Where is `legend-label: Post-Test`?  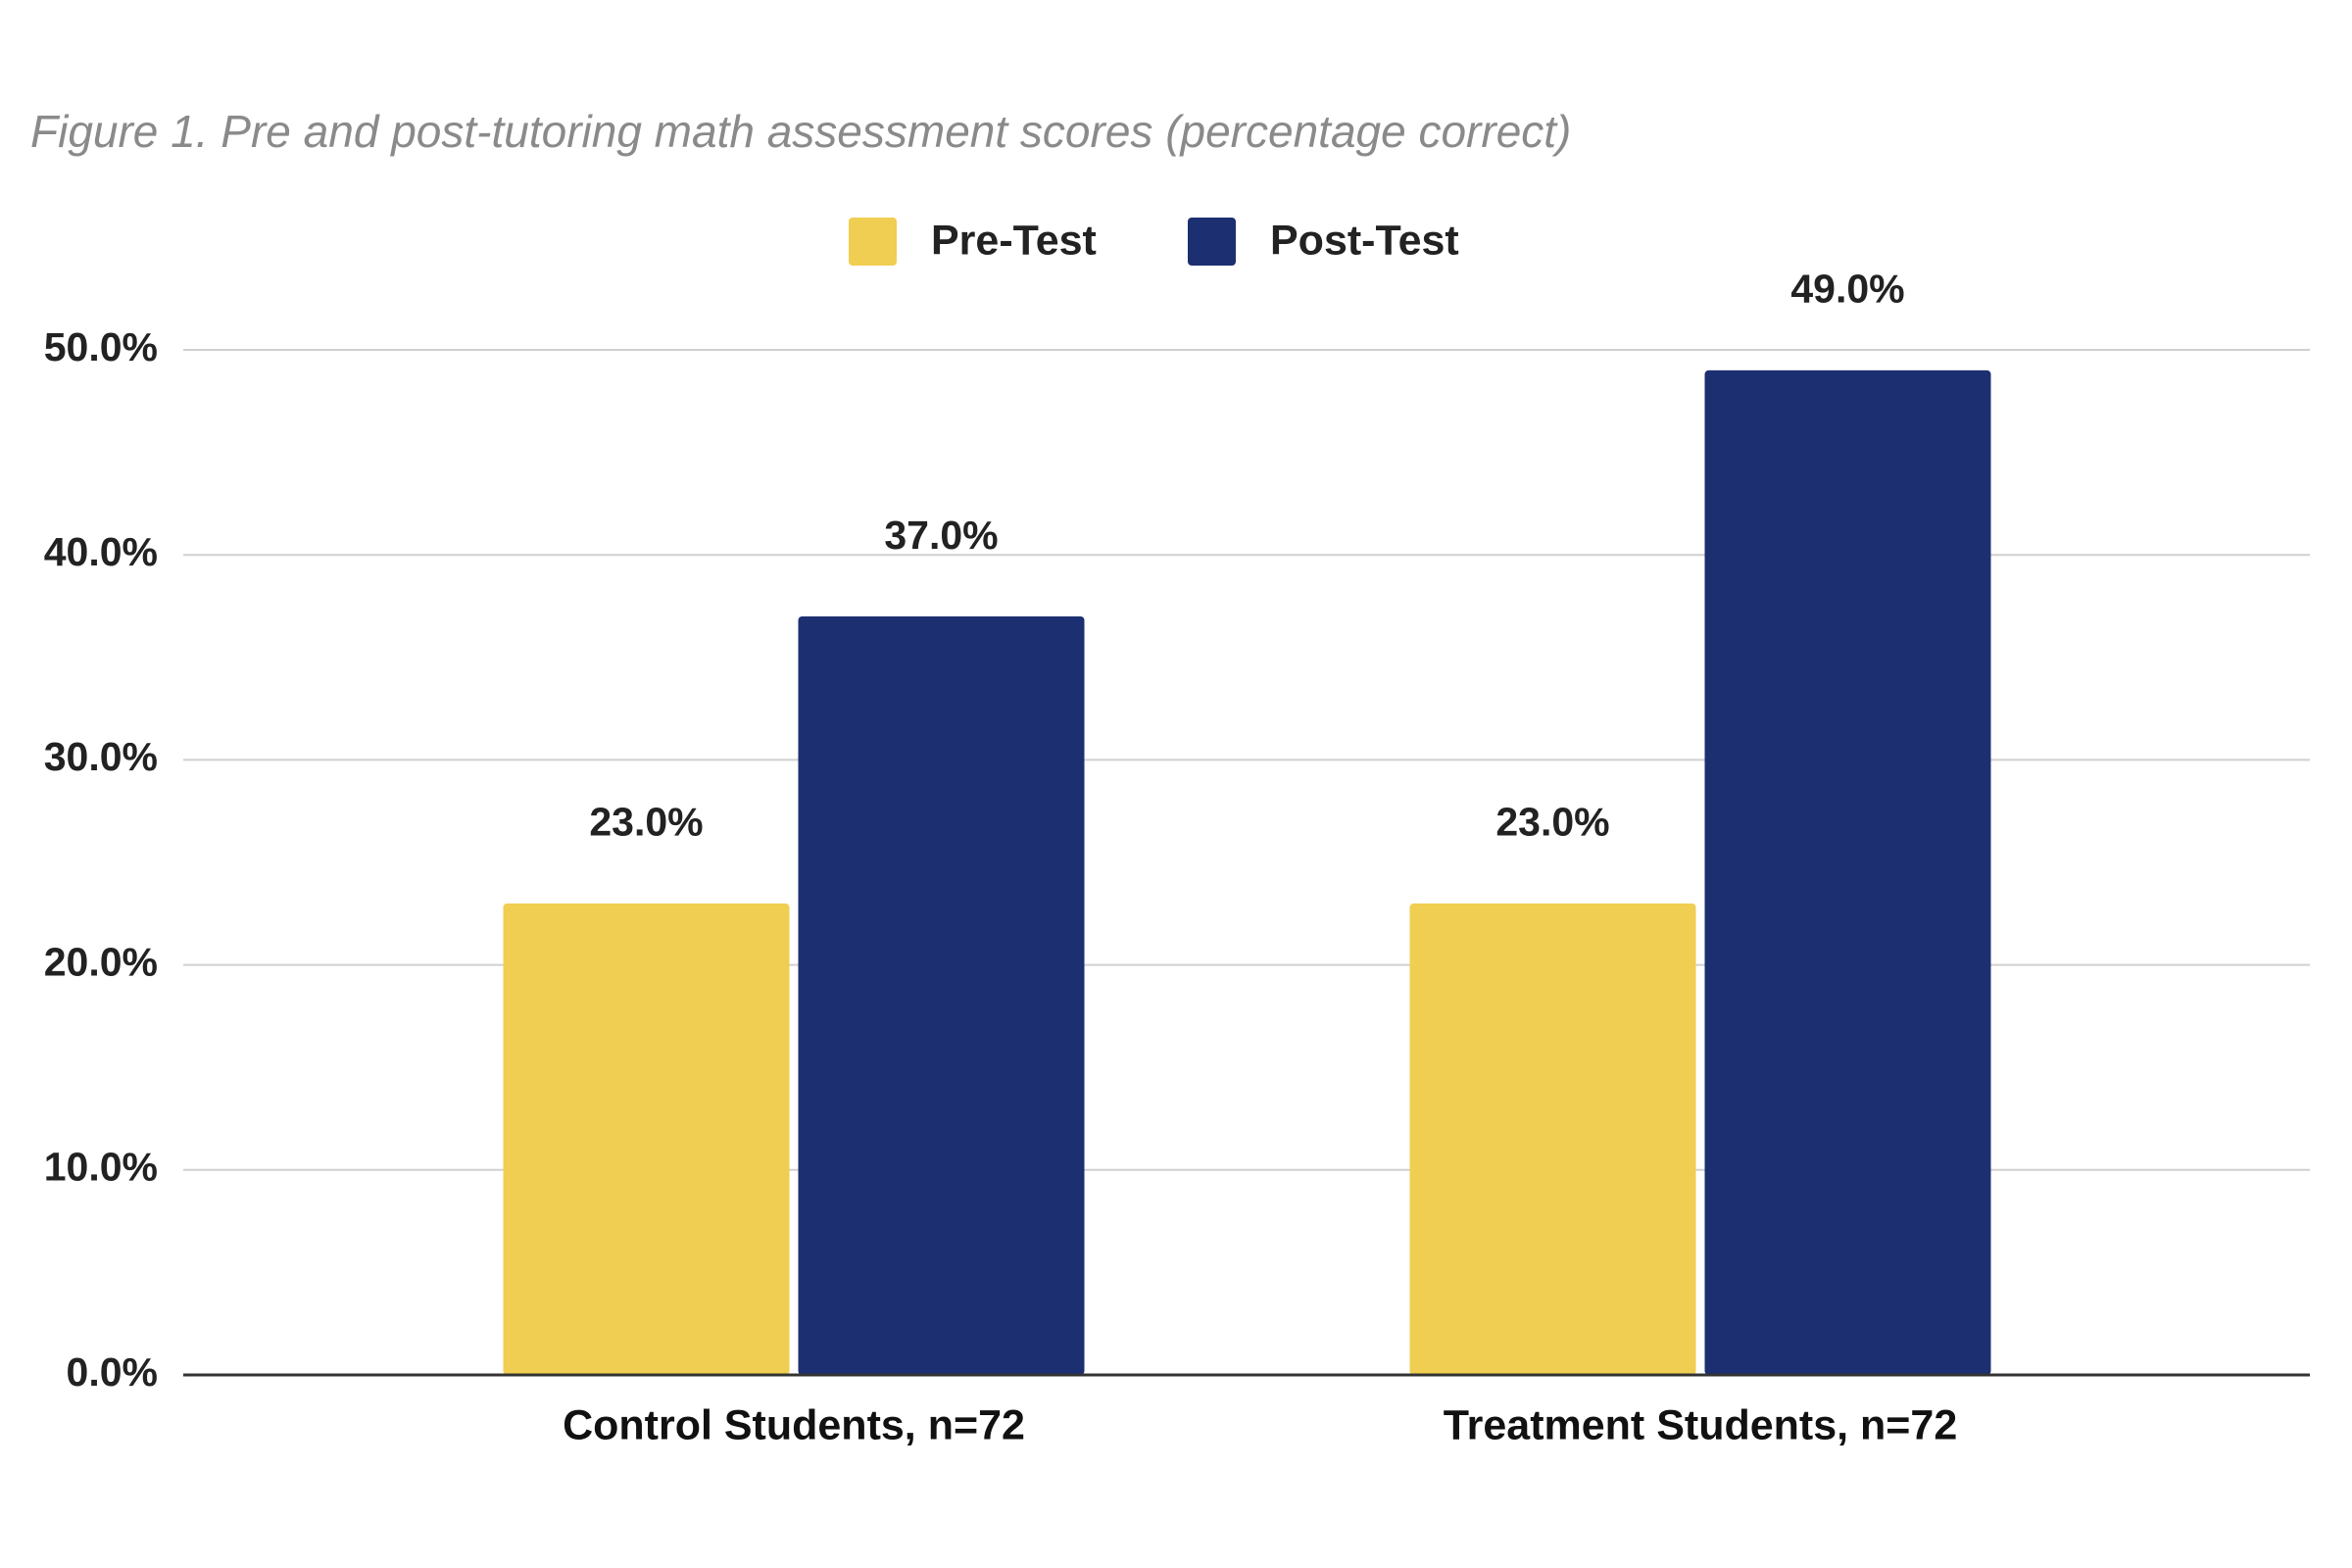 legend-label: Post-Test is located at coordinates (1364, 240).